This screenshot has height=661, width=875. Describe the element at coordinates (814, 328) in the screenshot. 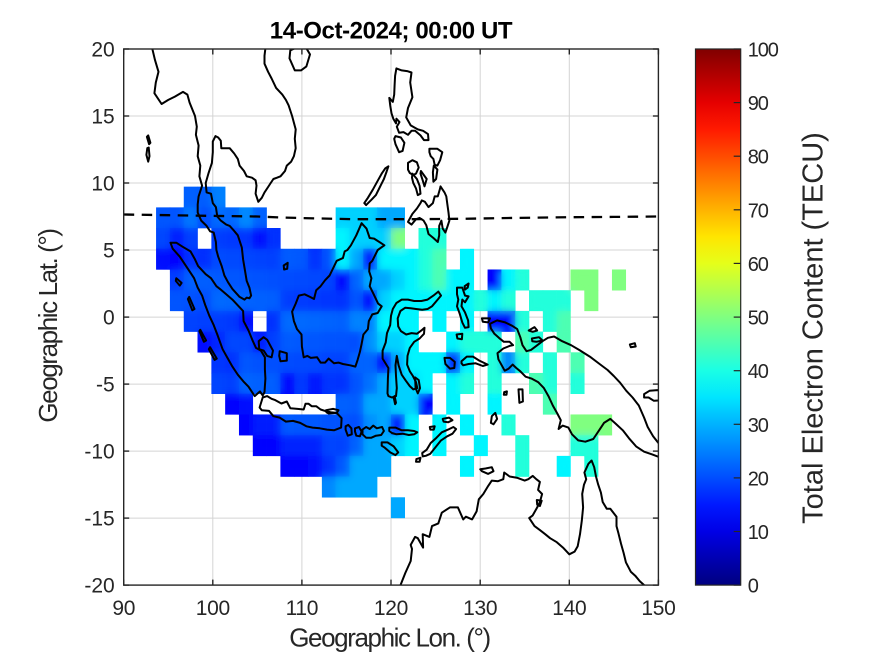

I see `svg-text: Total Electron Content (TECU)` at that location.